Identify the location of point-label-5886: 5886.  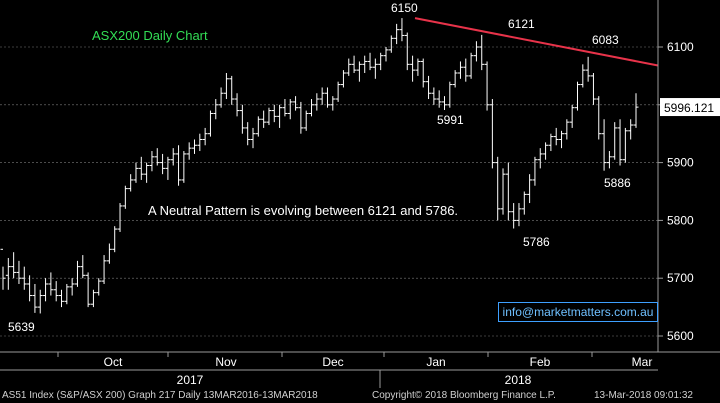
(617, 183).